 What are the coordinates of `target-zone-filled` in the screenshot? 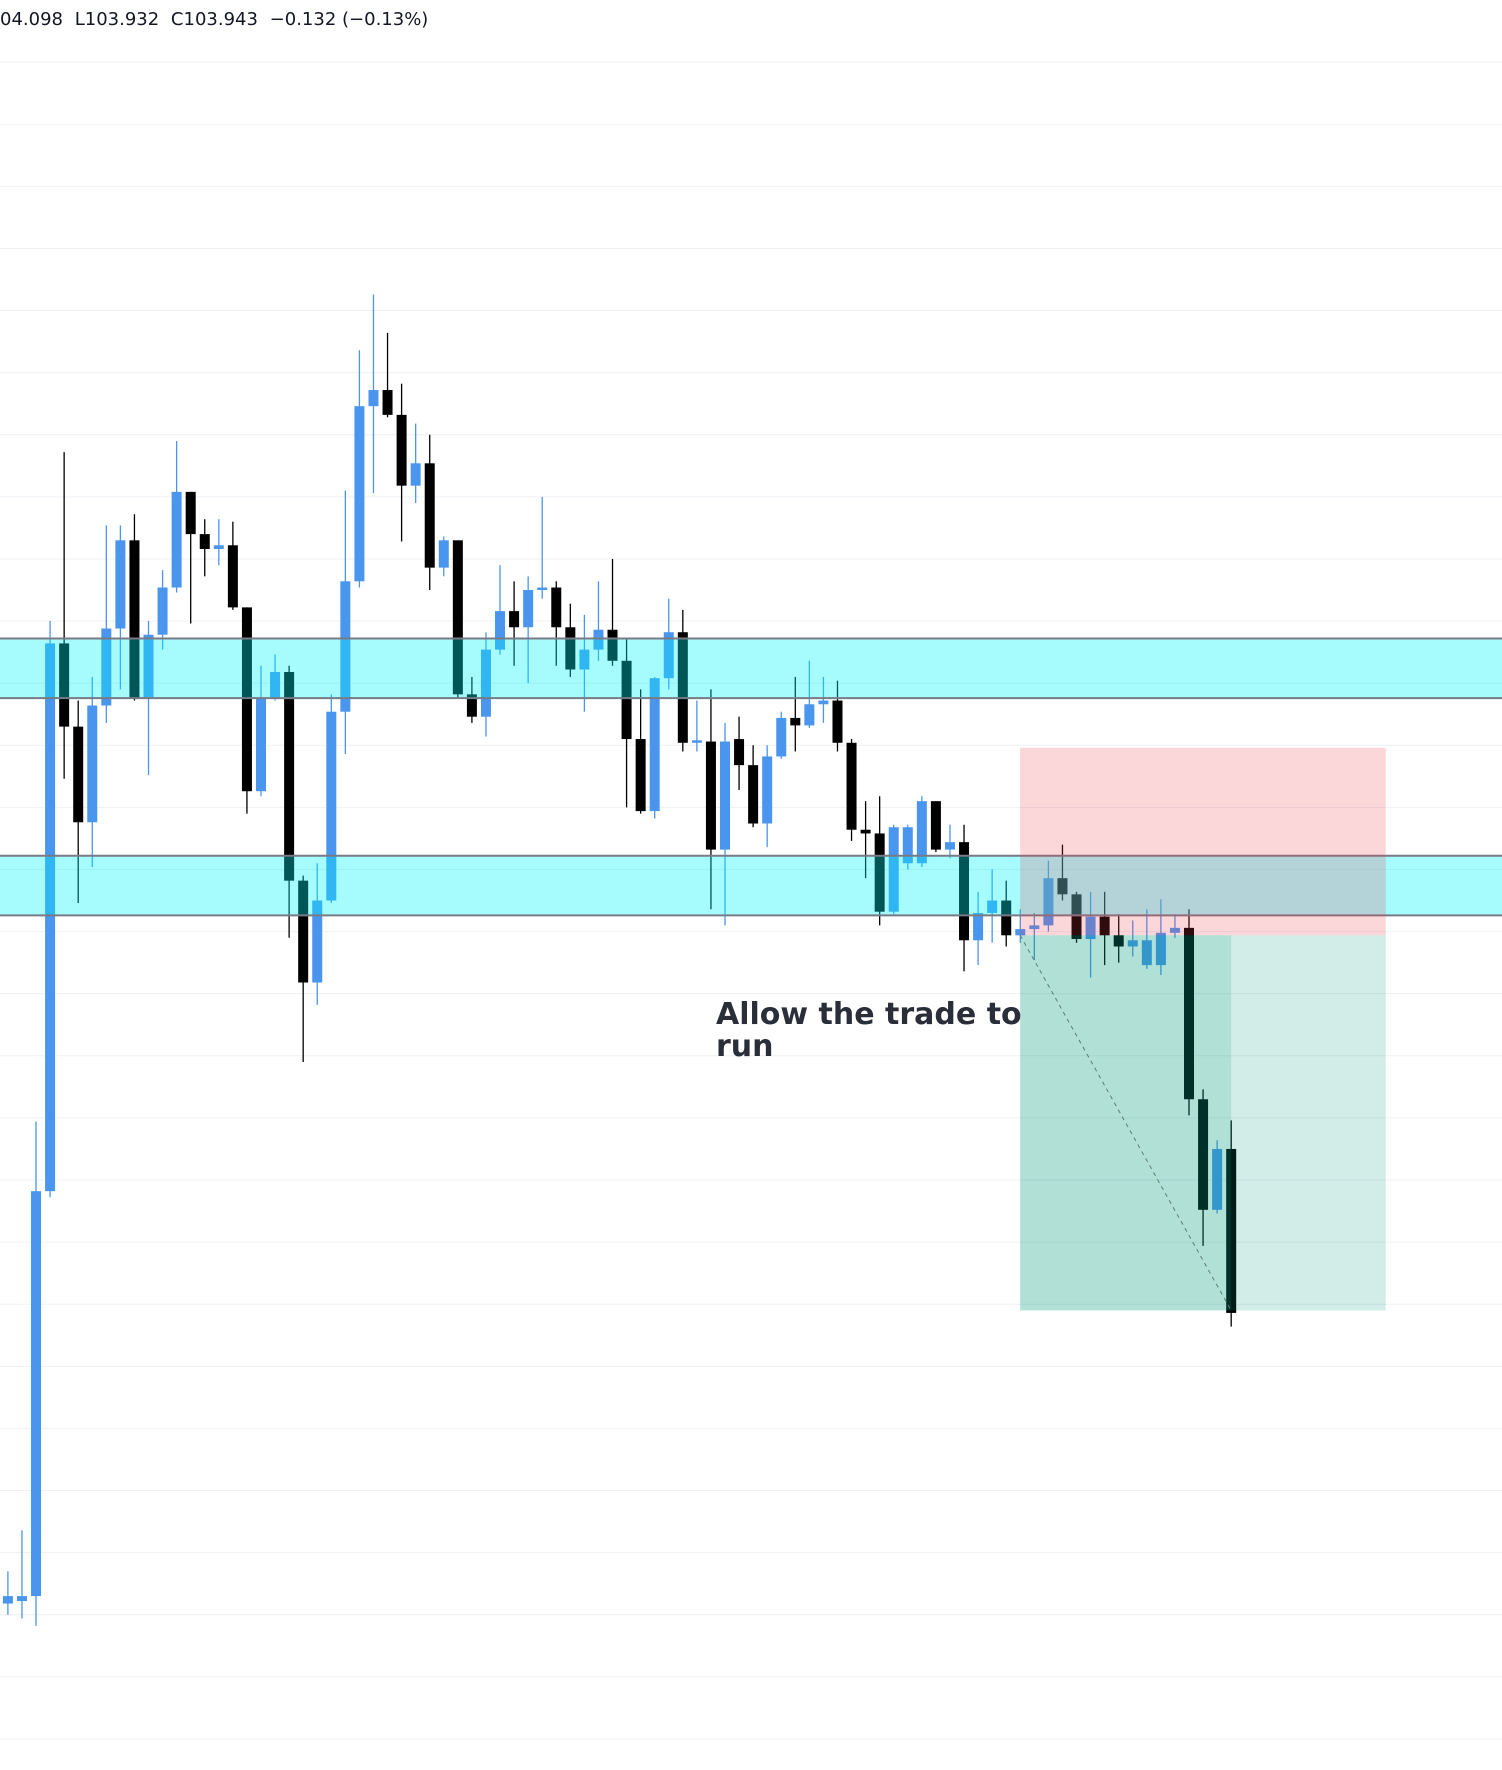 It's located at (1126, 1123).